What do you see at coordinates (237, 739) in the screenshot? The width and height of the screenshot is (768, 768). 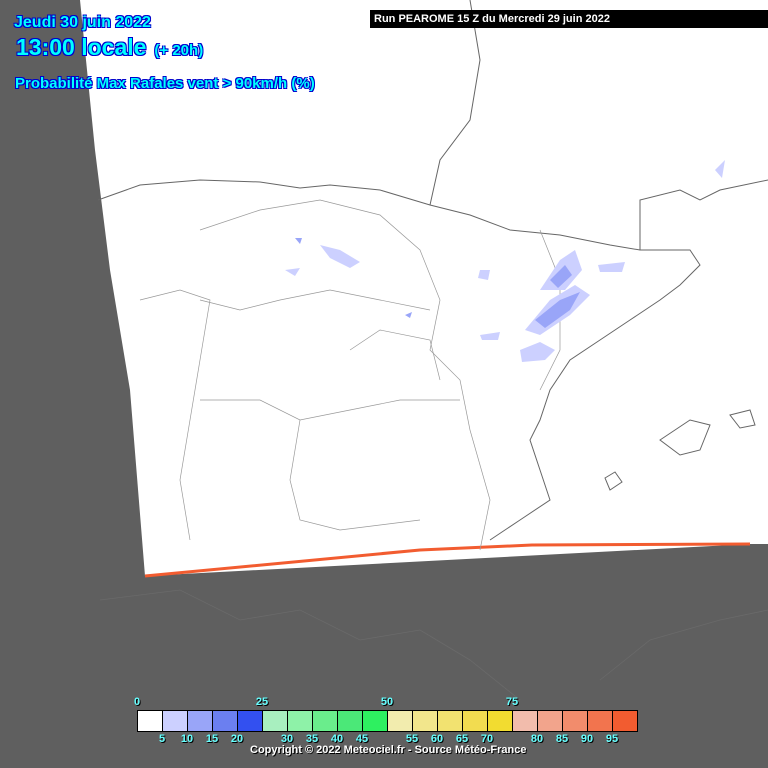 I see `legend-label-bottom: 20` at bounding box center [237, 739].